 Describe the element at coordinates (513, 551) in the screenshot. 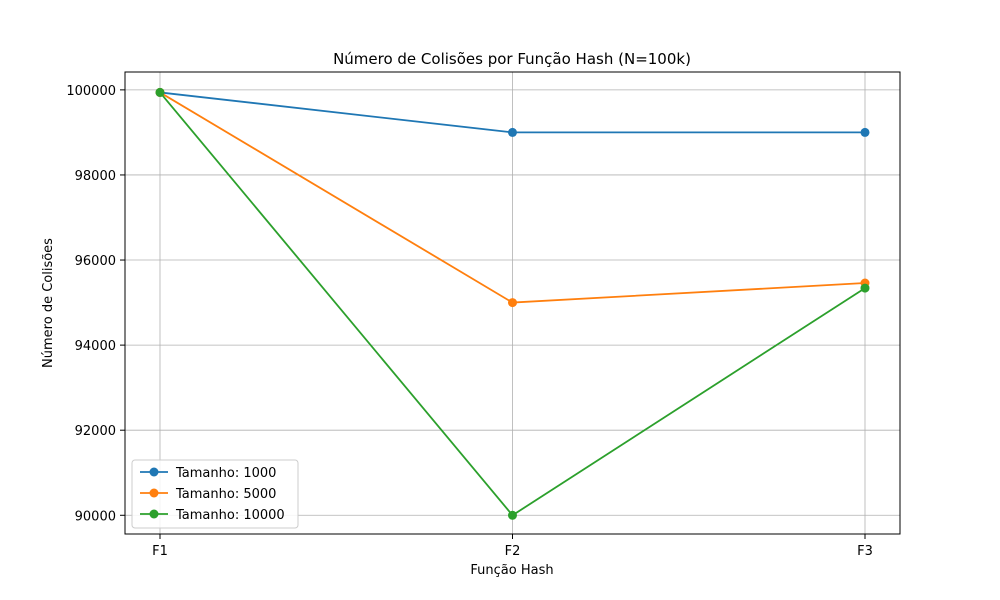

I see `x-tick-label: F2` at that location.